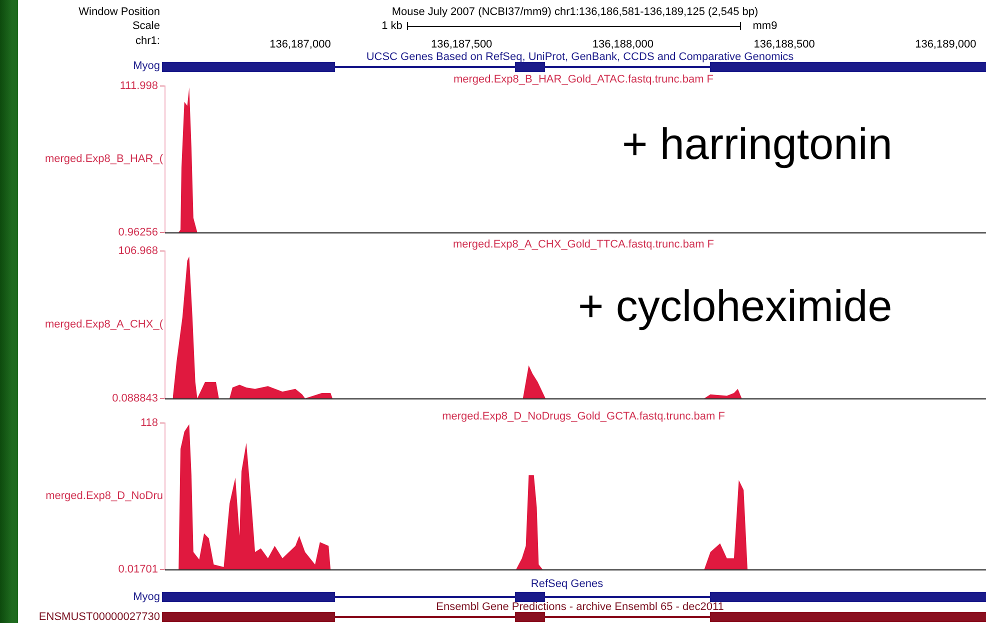  What do you see at coordinates (392, 26) in the screenshot?
I see `text: 1 kb` at bounding box center [392, 26].